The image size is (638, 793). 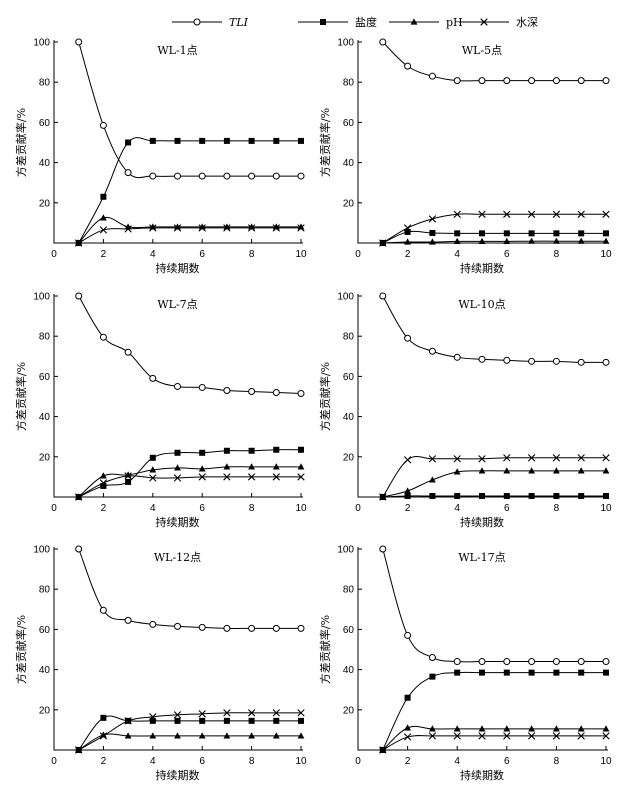 I want to click on y-tick-label: 60, so click(x=349, y=377).